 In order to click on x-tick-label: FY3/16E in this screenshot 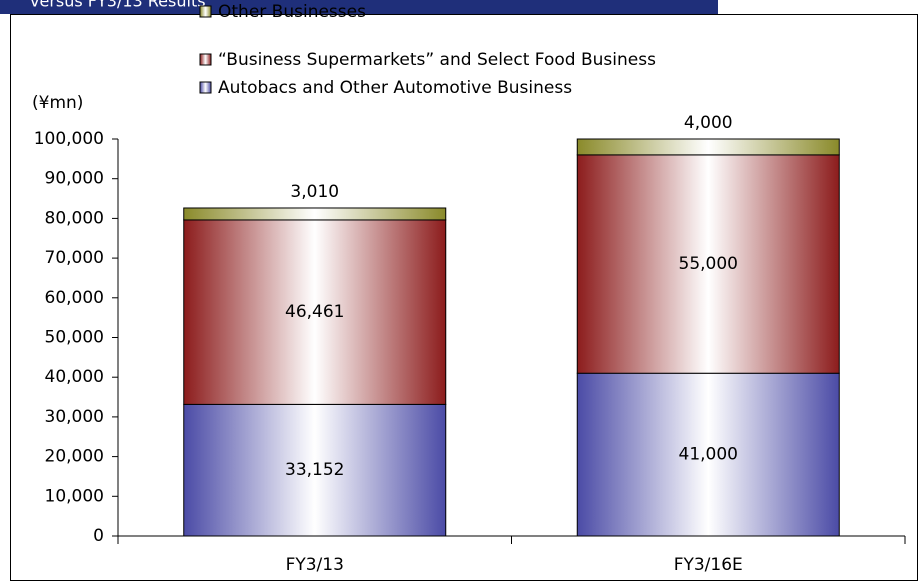, I will do `click(708, 565)`.